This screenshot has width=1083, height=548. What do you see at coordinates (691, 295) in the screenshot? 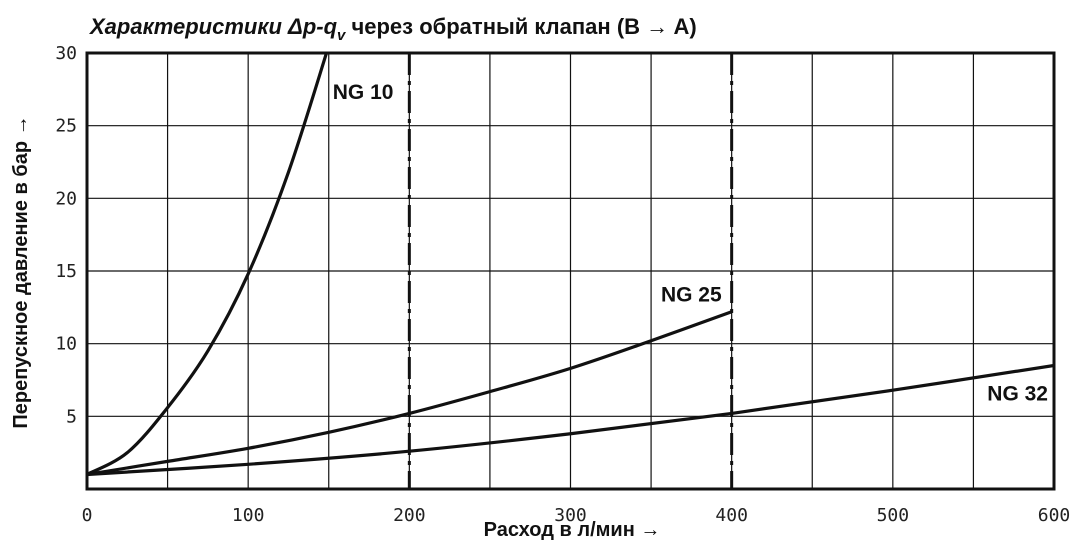
I see `series-label-ng25: NG 25` at bounding box center [691, 295].